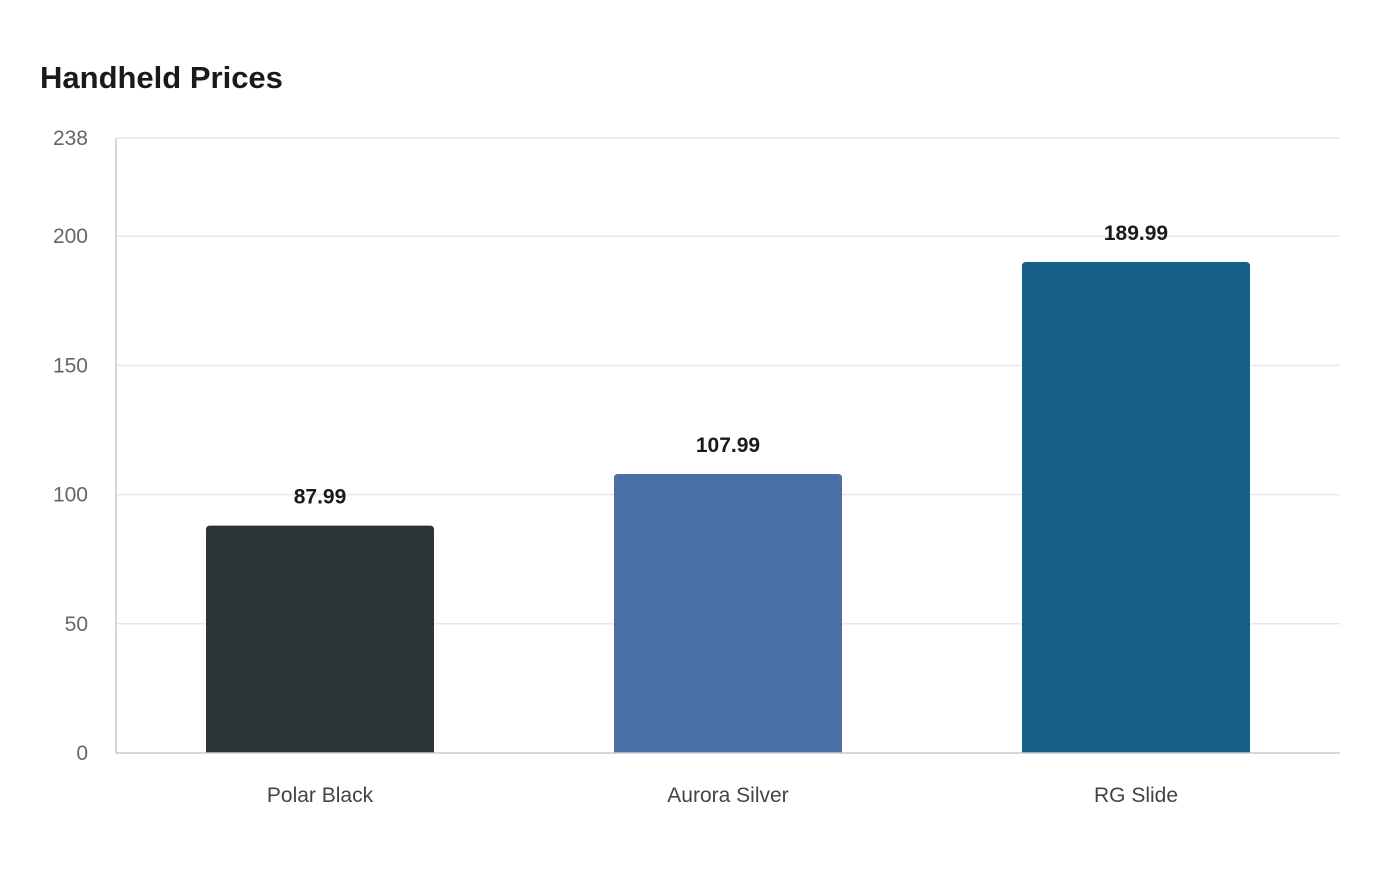 Image resolution: width=1400 pixels, height=880 pixels. I want to click on bar-value-label: 189.99, so click(1136, 233).